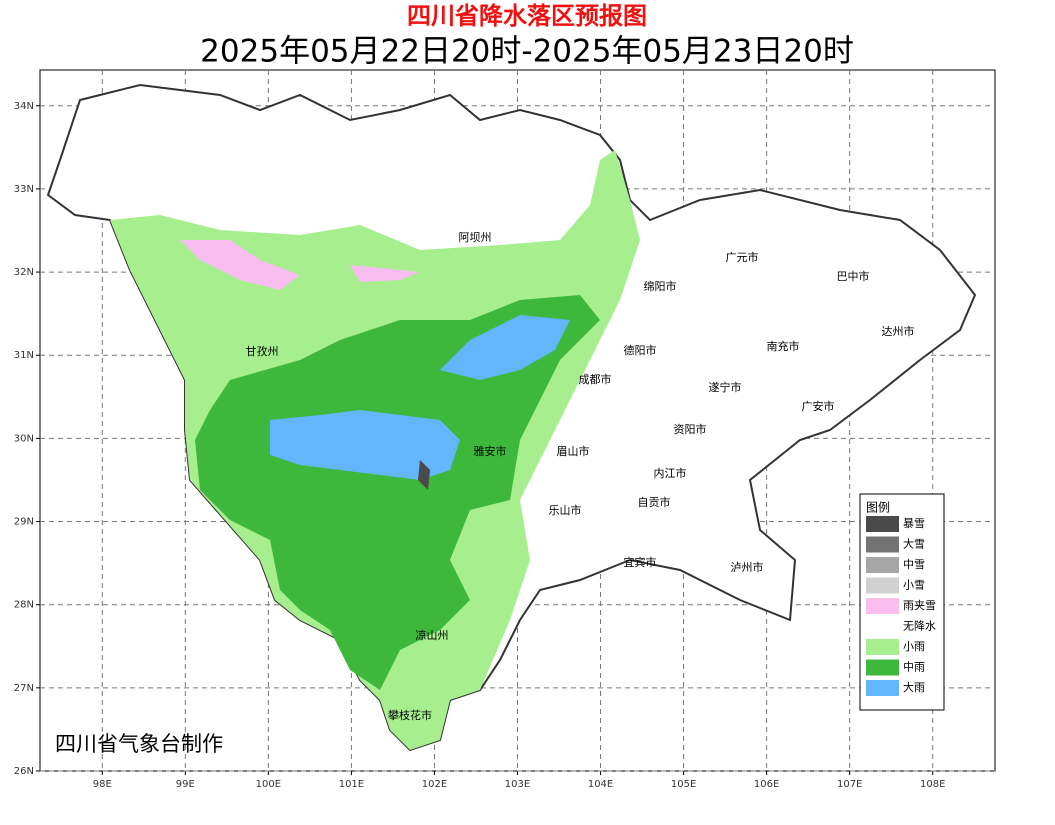  I want to click on city-label: 雅安市, so click(490, 451).